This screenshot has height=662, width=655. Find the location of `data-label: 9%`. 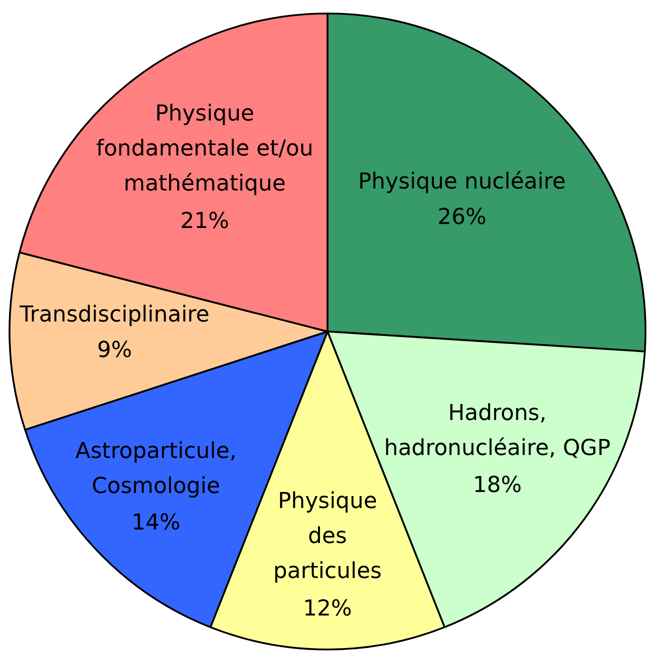

data-label: 9% is located at coordinates (114, 351).